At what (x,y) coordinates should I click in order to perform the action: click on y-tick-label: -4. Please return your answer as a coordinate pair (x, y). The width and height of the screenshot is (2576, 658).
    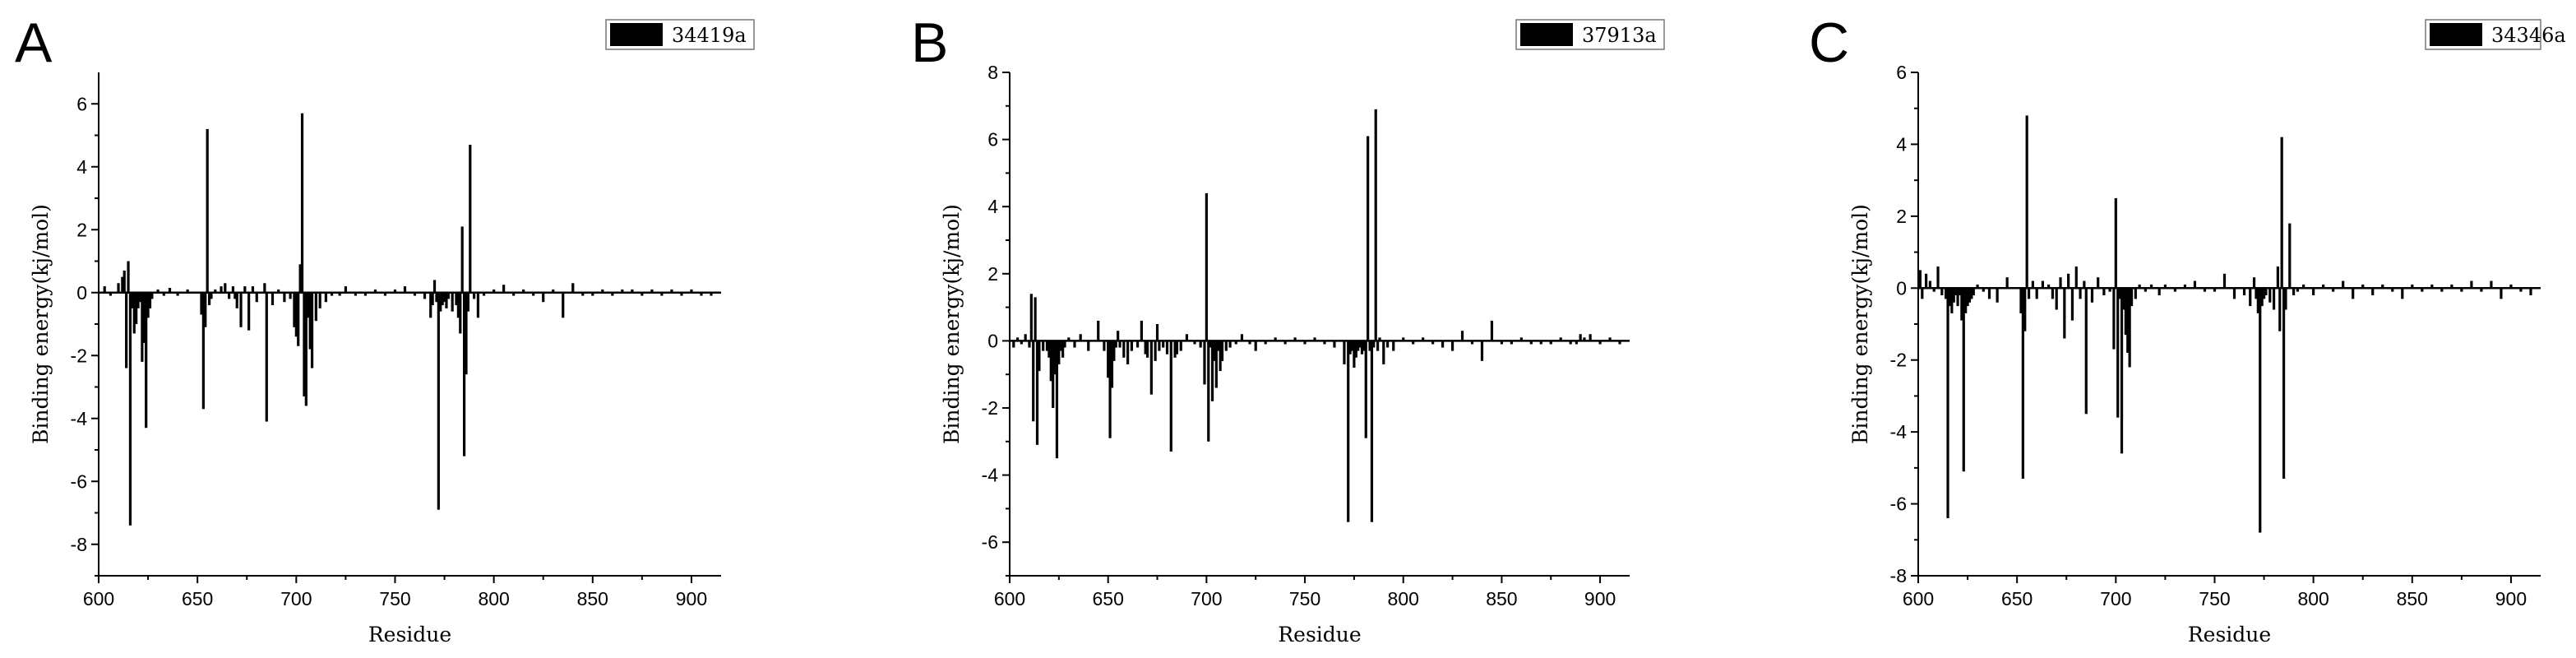
    Looking at the image, I should click on (990, 475).